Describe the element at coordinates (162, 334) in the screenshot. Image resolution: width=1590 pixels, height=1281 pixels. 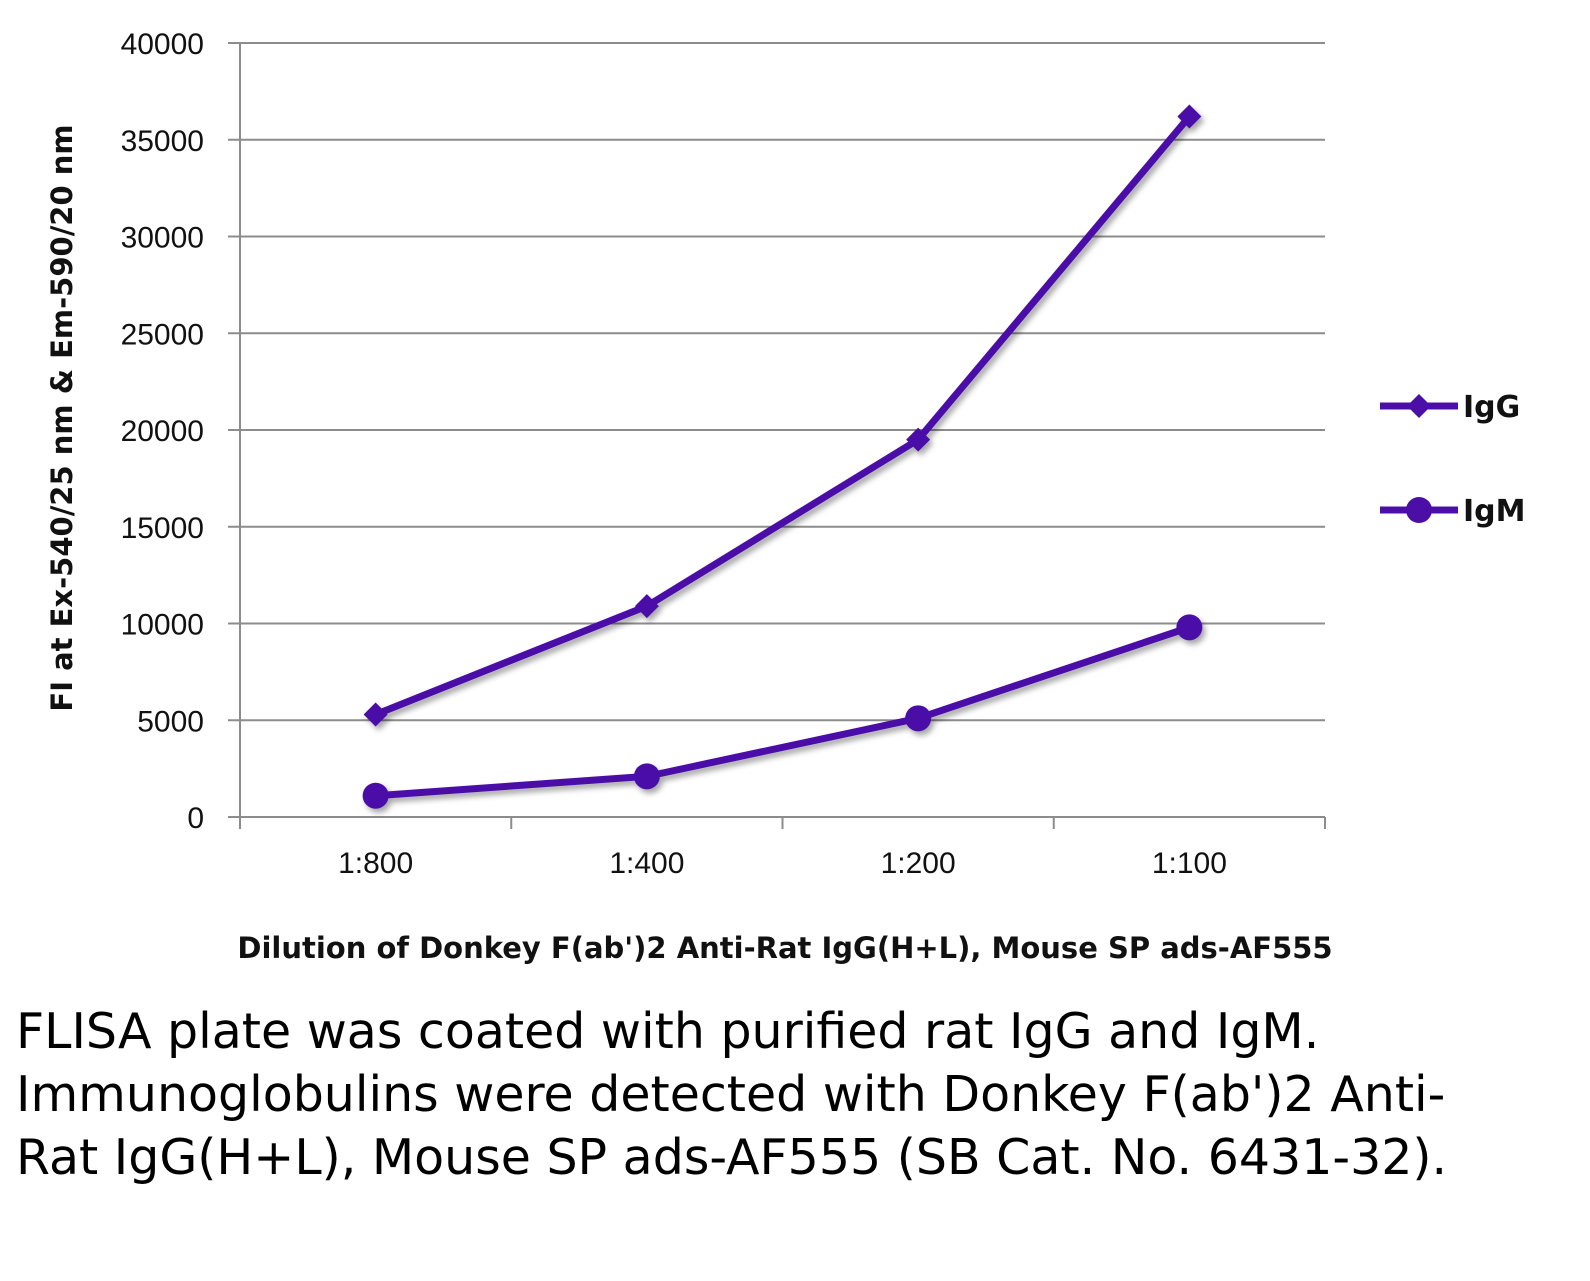
I see `y-tick-label: 25000` at that location.